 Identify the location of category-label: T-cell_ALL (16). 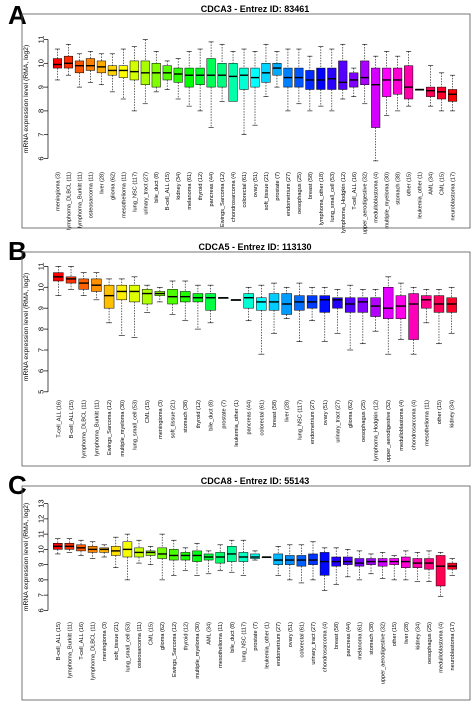
(355, 191).